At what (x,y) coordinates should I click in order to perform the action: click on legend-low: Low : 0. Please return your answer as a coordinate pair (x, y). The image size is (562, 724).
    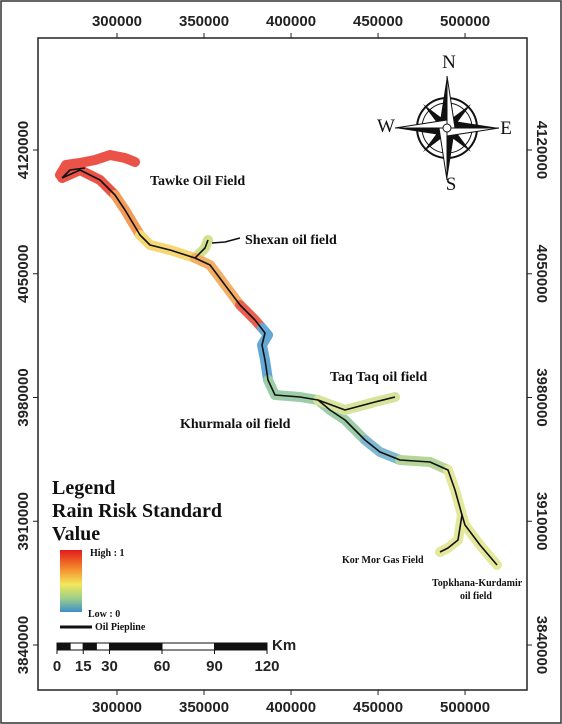
    Looking at the image, I should click on (104, 614).